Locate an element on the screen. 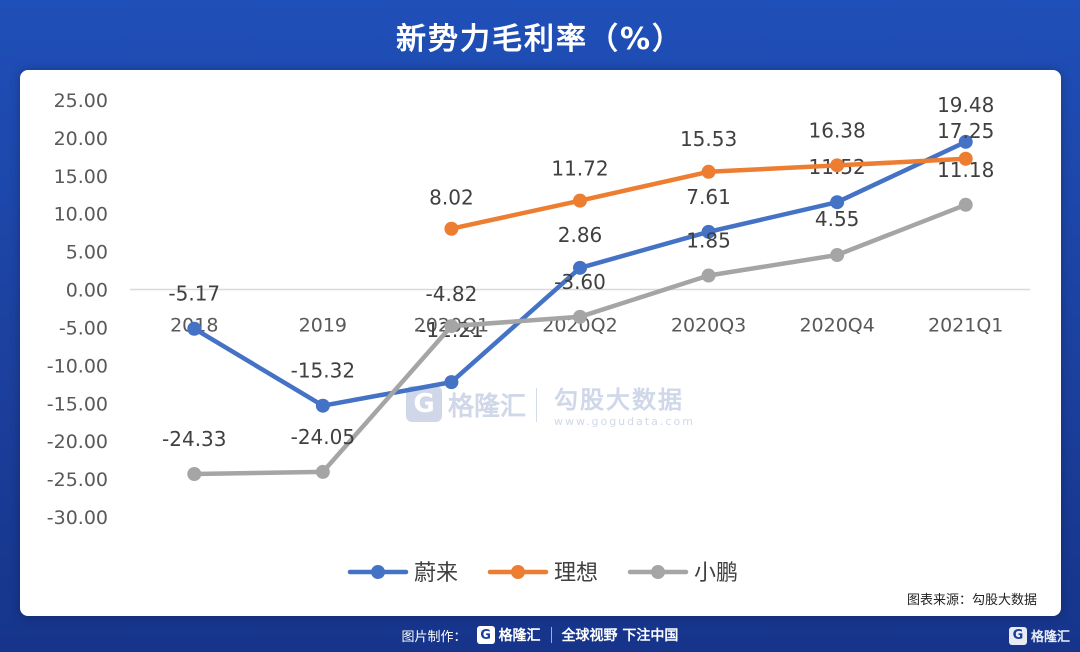 This screenshot has width=1080, height=652. legend-label: 蔚来 is located at coordinates (436, 573).